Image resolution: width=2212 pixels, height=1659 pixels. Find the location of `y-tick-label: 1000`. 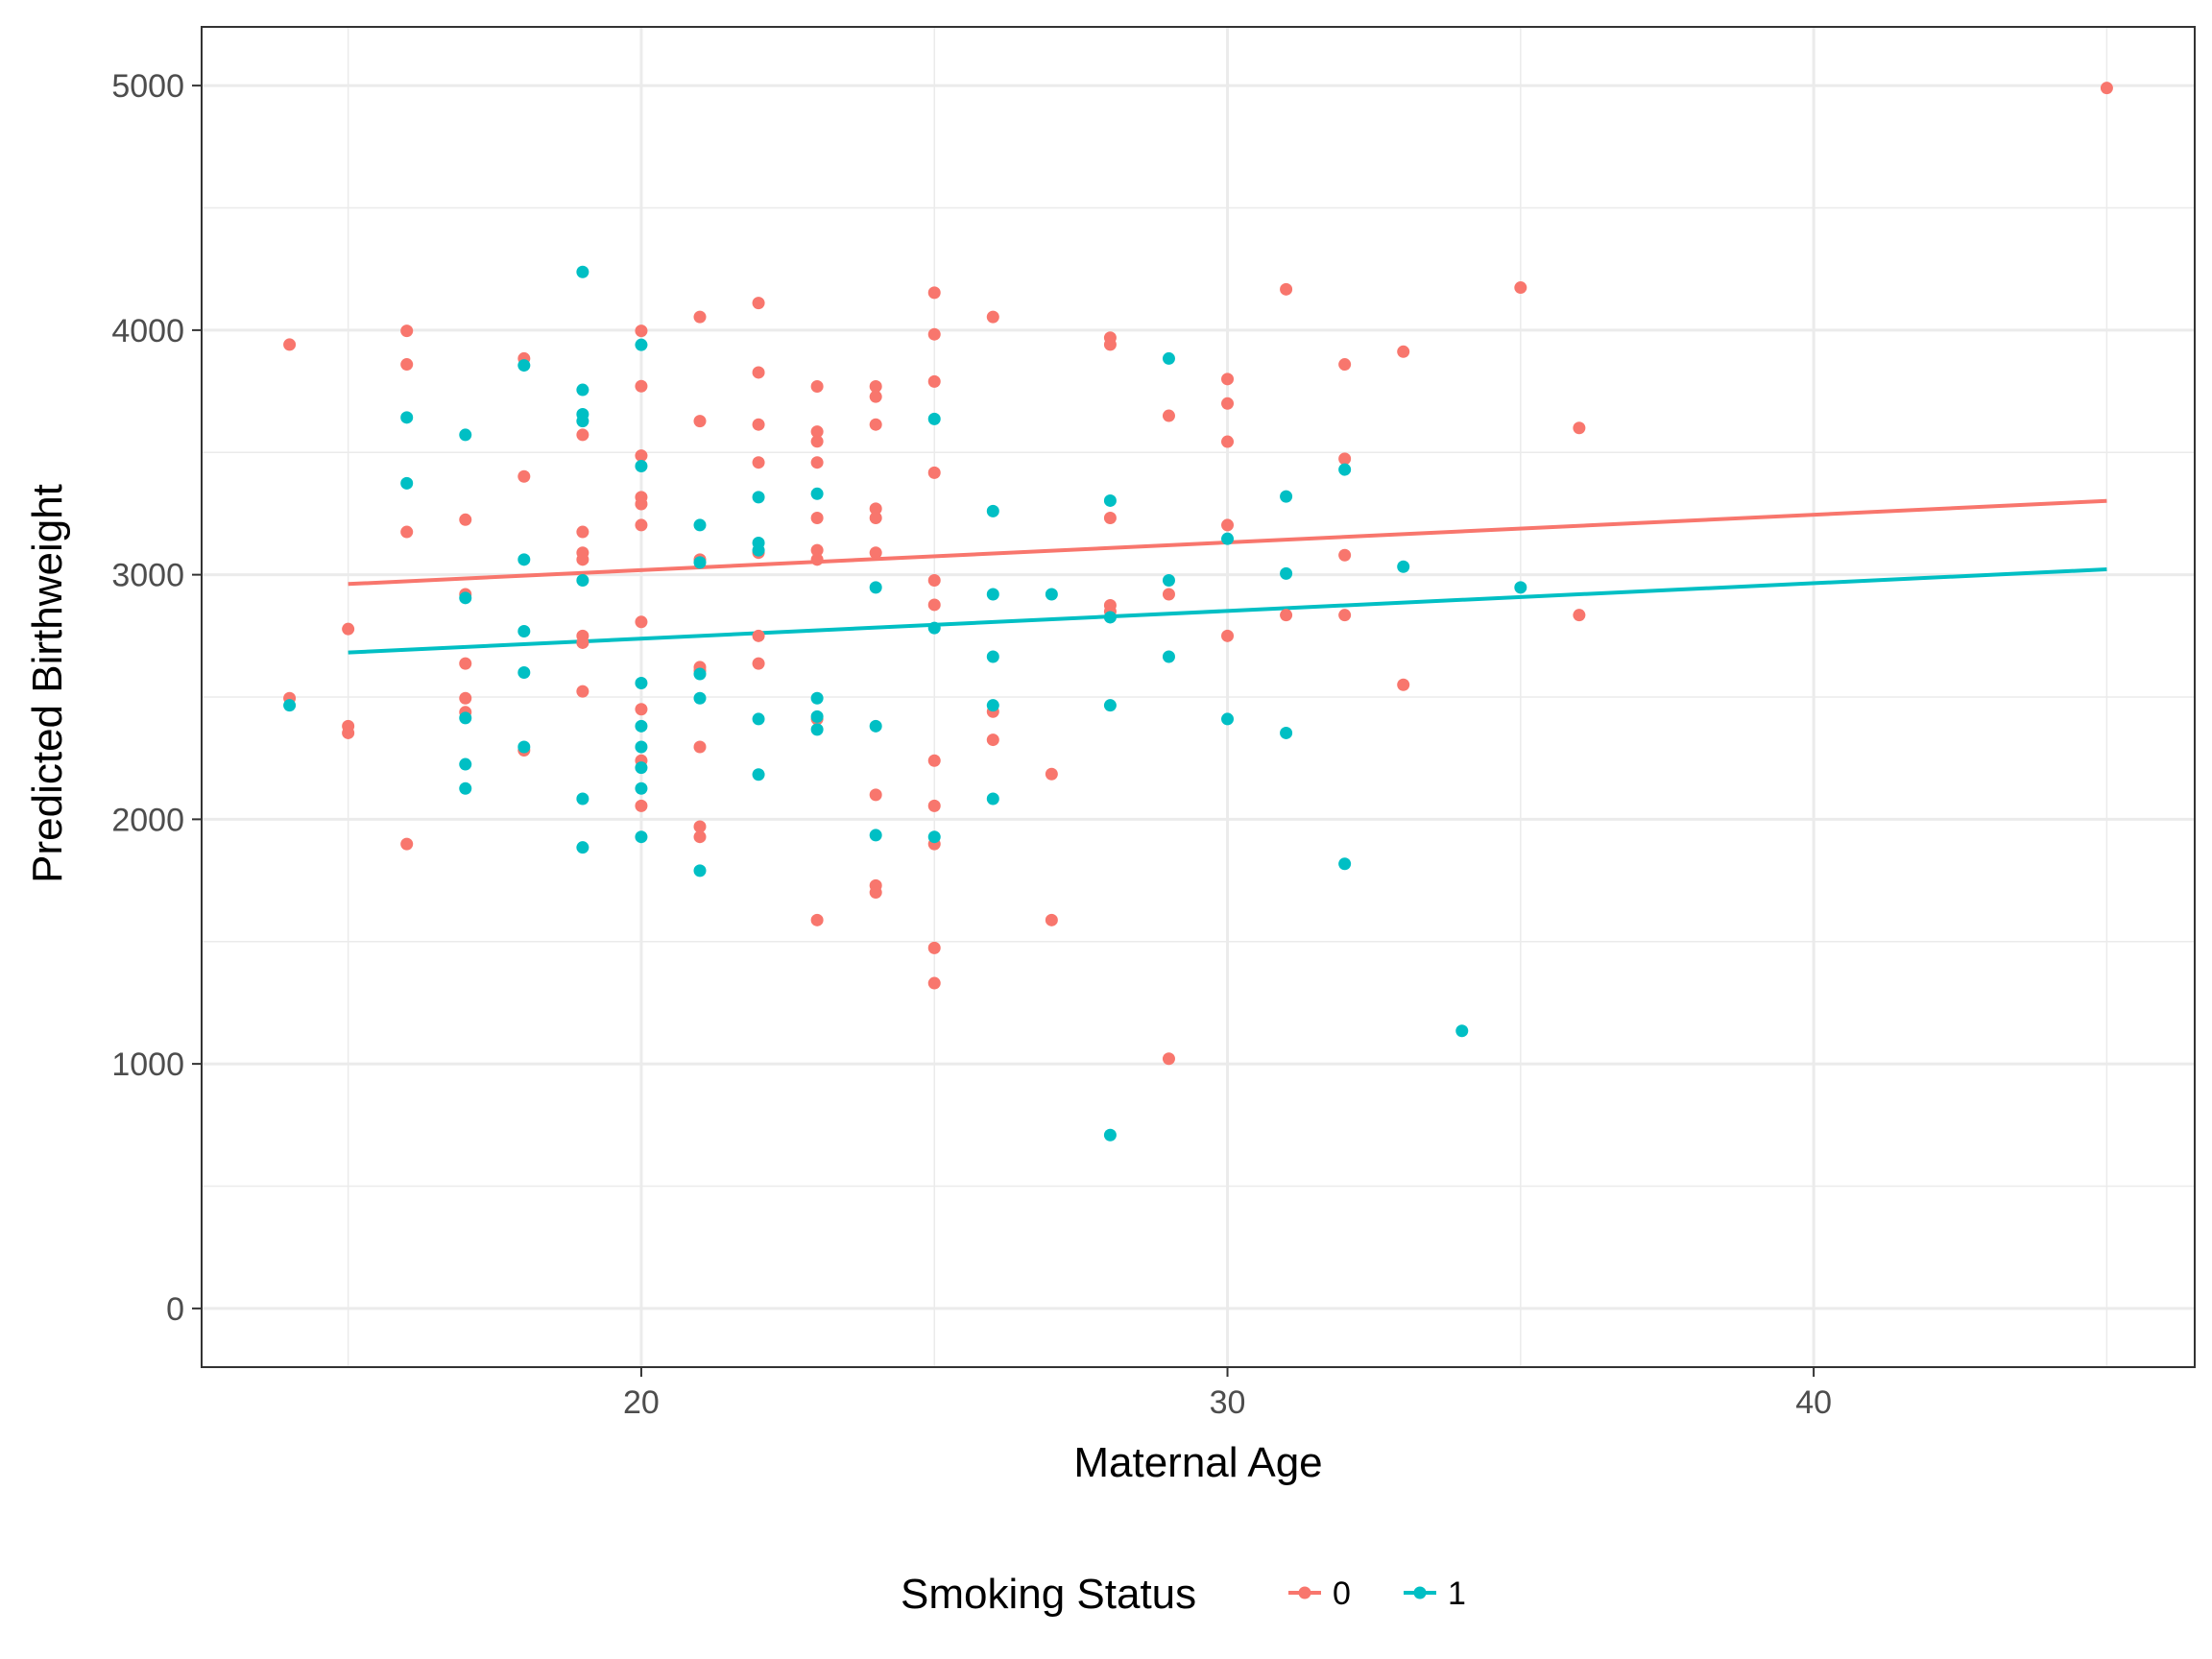

y-tick-label: 1000 is located at coordinates (147, 1064).